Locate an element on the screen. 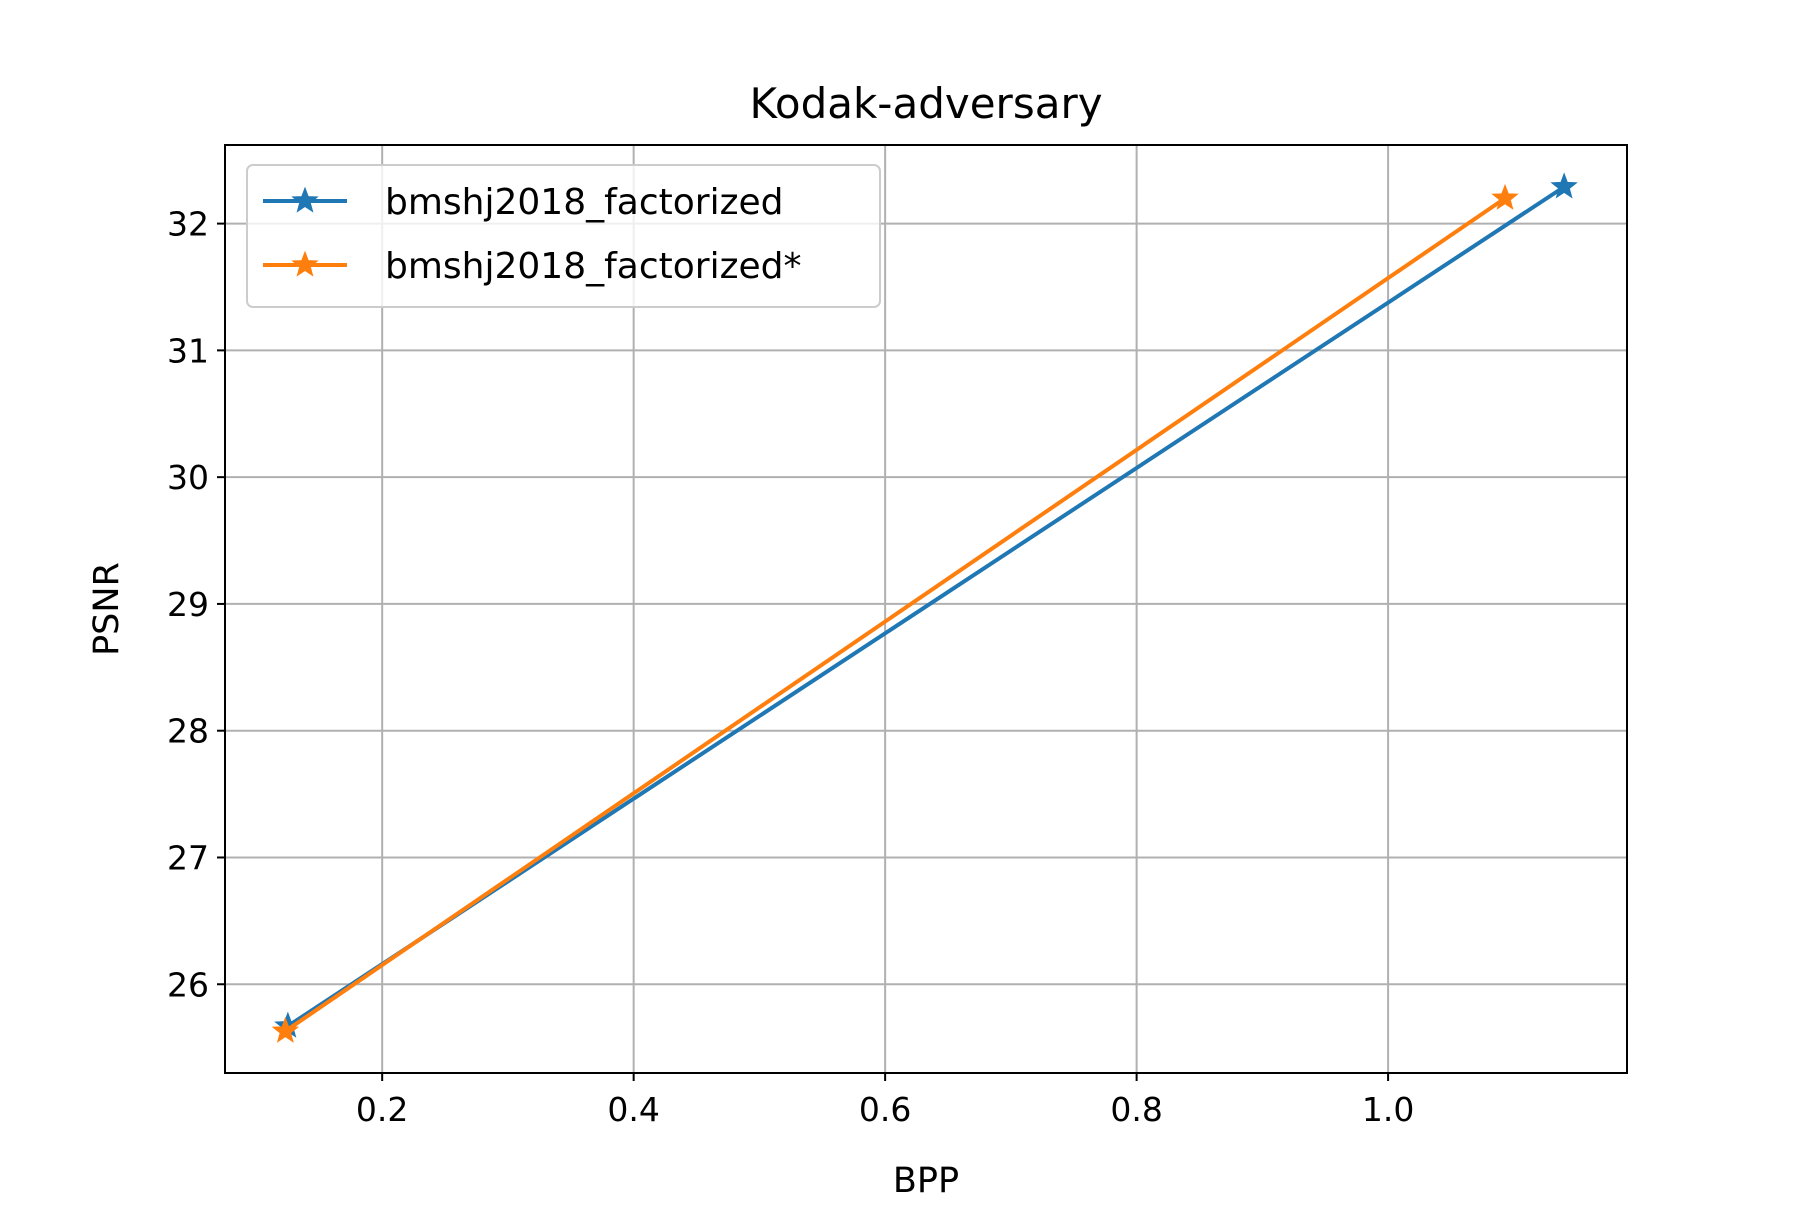 Image resolution: width=1800 pixels, height=1205 pixels. x-tick-label: 0.6 is located at coordinates (885, 1109).